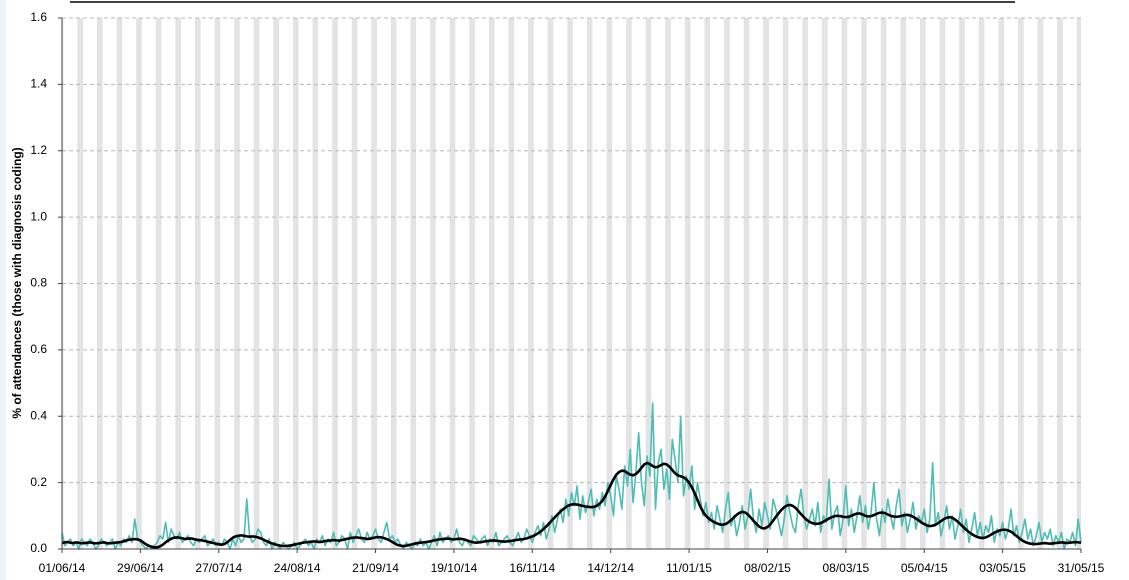 The image size is (1129, 580). Describe the element at coordinates (297, 568) in the screenshot. I see `x-tick-label: 24/08/14` at that location.